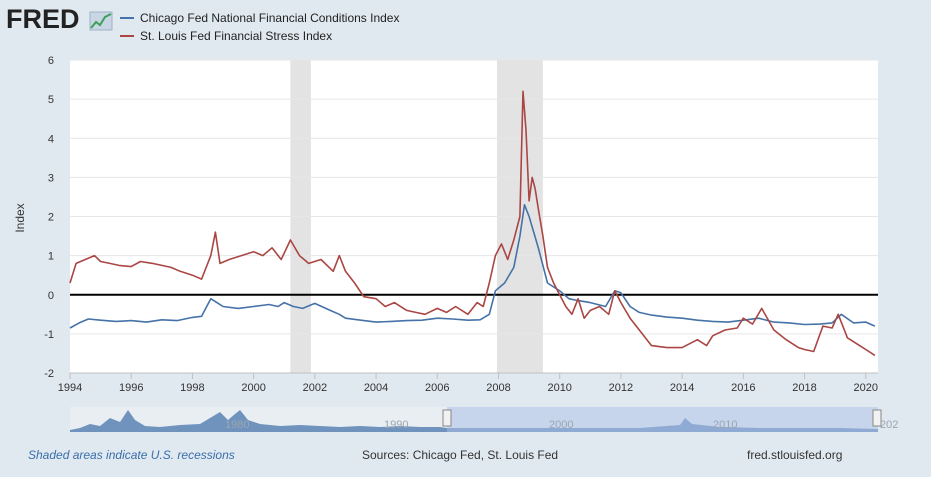 This screenshot has width=931, height=477. I want to click on recession-footnote: Shaded areas indicate U.S. recessions, so click(131, 455).